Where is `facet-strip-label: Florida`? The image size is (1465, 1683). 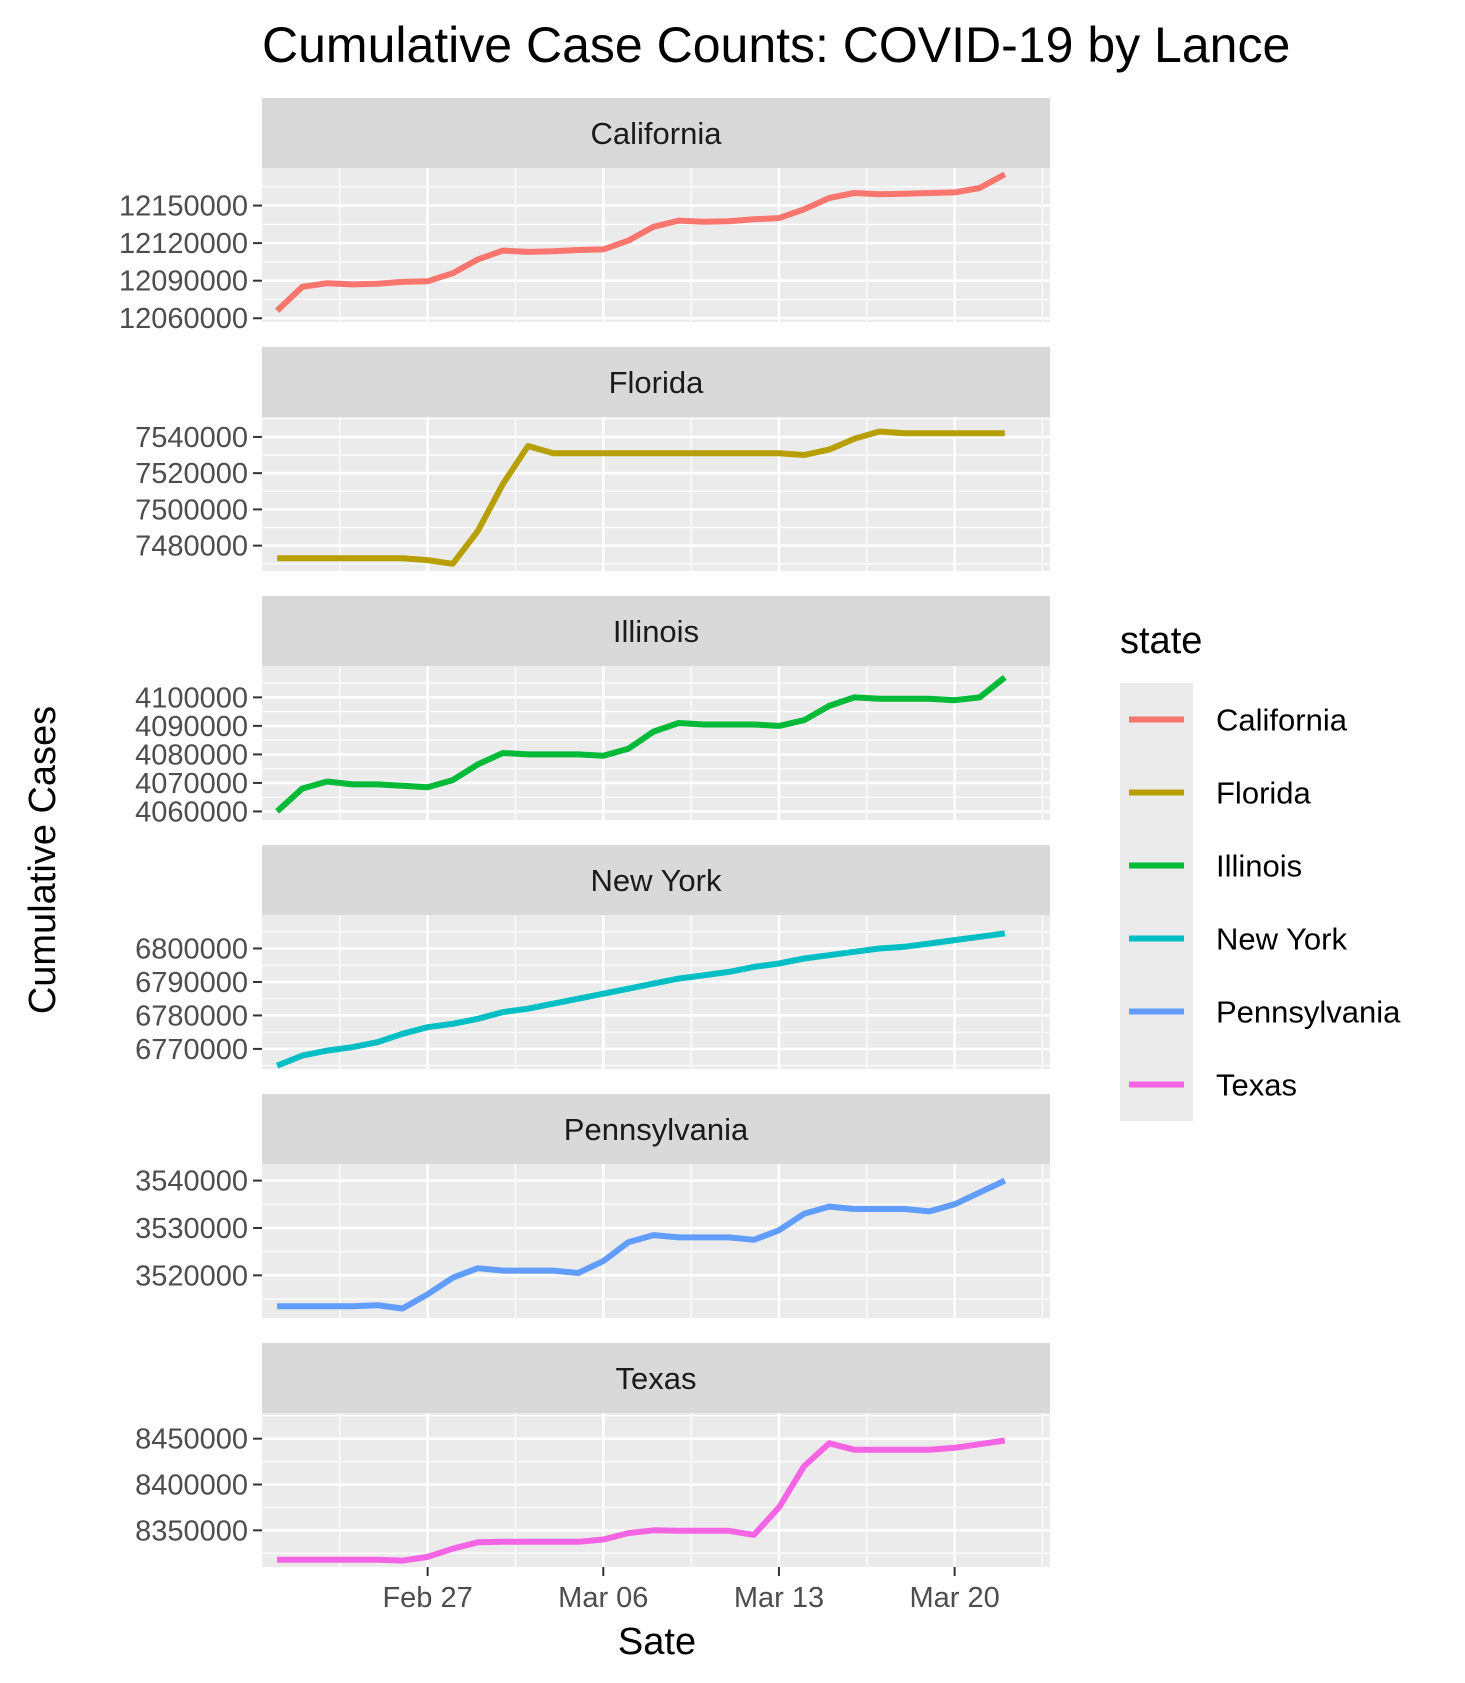 facet-strip-label: Florida is located at coordinates (657, 382).